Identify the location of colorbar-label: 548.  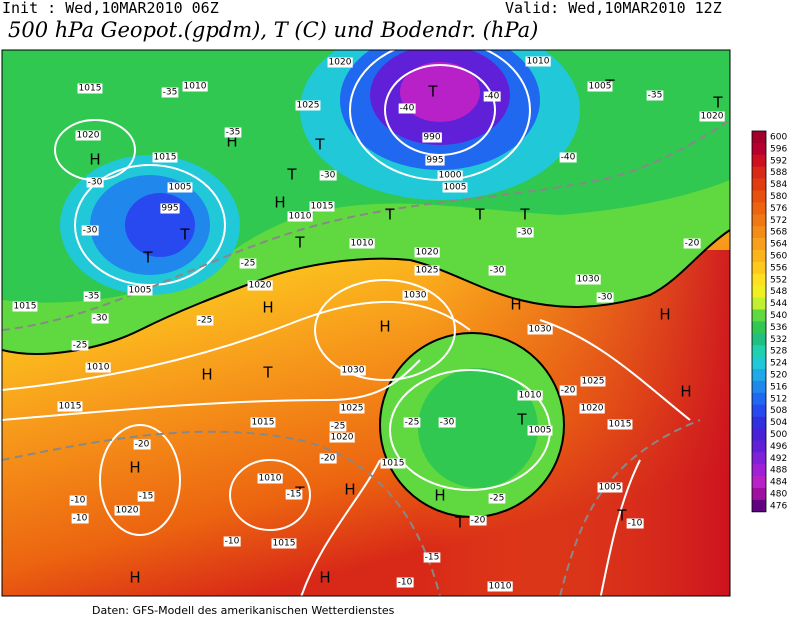
(778, 292).